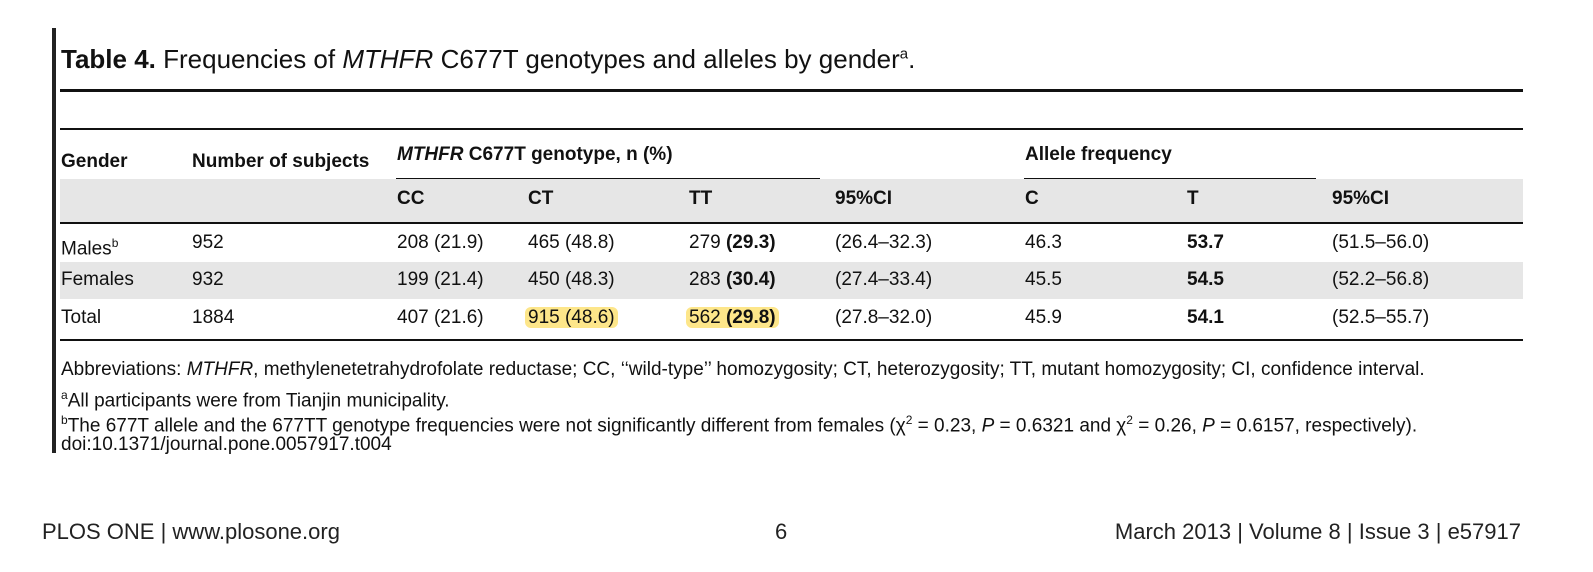 This screenshot has height=572, width=1593. I want to click on header-ci-allele: 95%CI, so click(1361, 198).